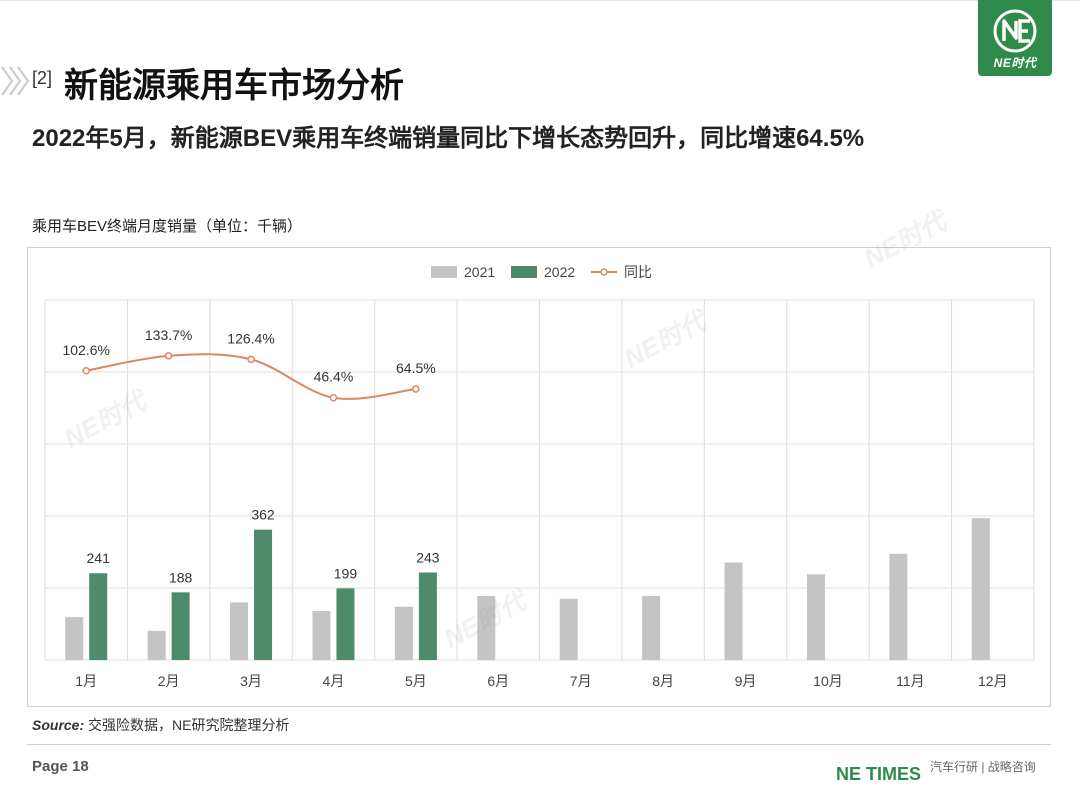  What do you see at coordinates (86, 681) in the screenshot?
I see `x-tick-label: 1月` at bounding box center [86, 681].